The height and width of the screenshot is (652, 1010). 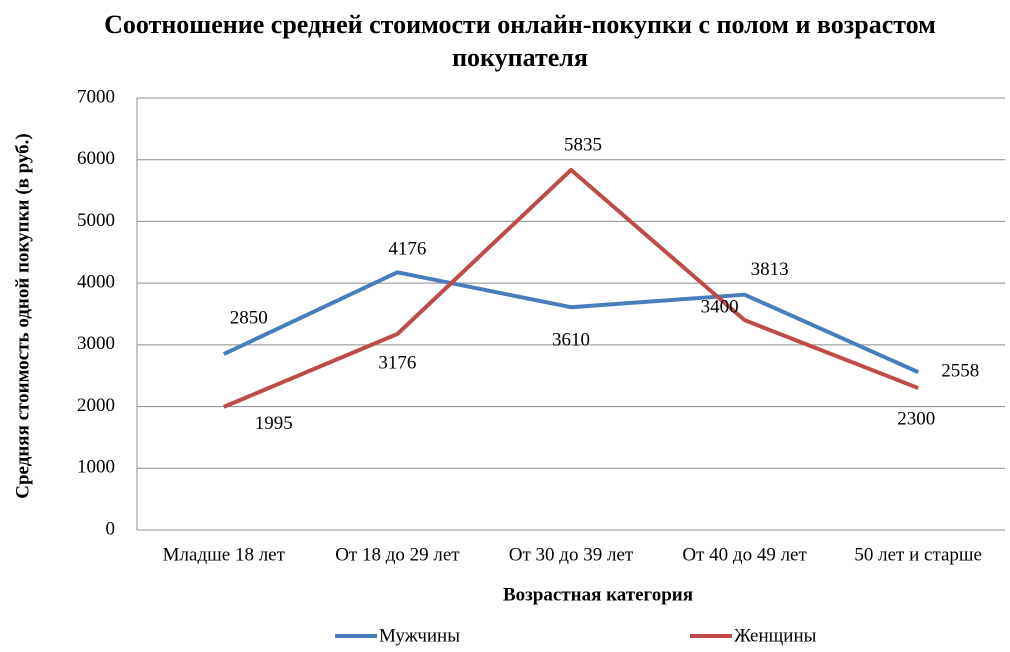 What do you see at coordinates (720, 307) in the screenshot?
I see `data-label: 3400` at bounding box center [720, 307].